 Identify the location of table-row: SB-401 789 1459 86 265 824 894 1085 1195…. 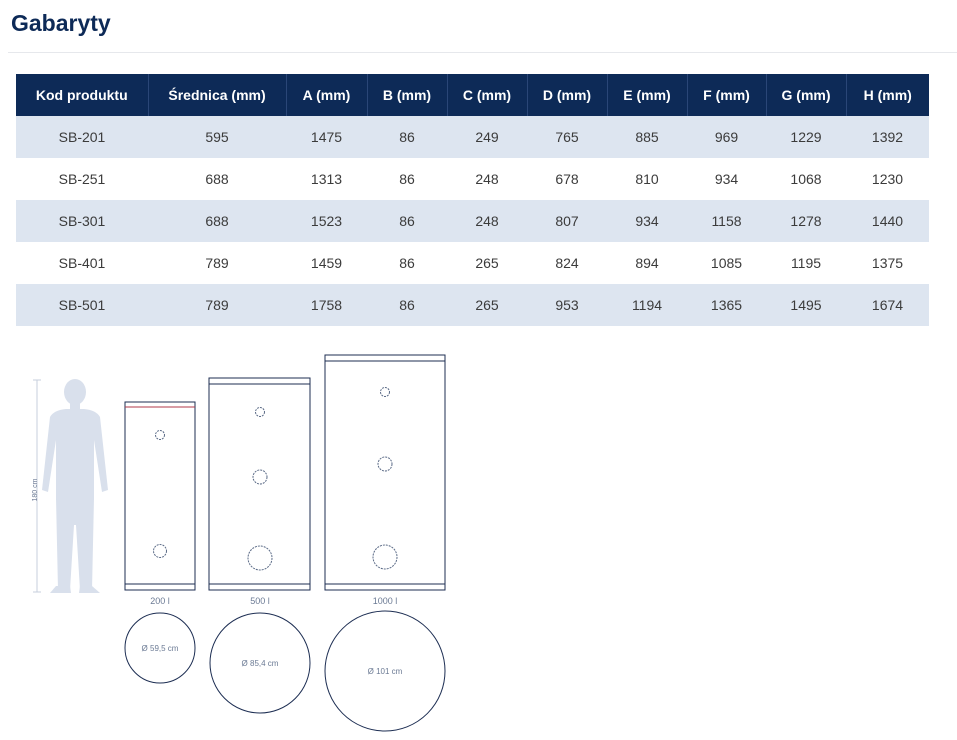
(472, 263).